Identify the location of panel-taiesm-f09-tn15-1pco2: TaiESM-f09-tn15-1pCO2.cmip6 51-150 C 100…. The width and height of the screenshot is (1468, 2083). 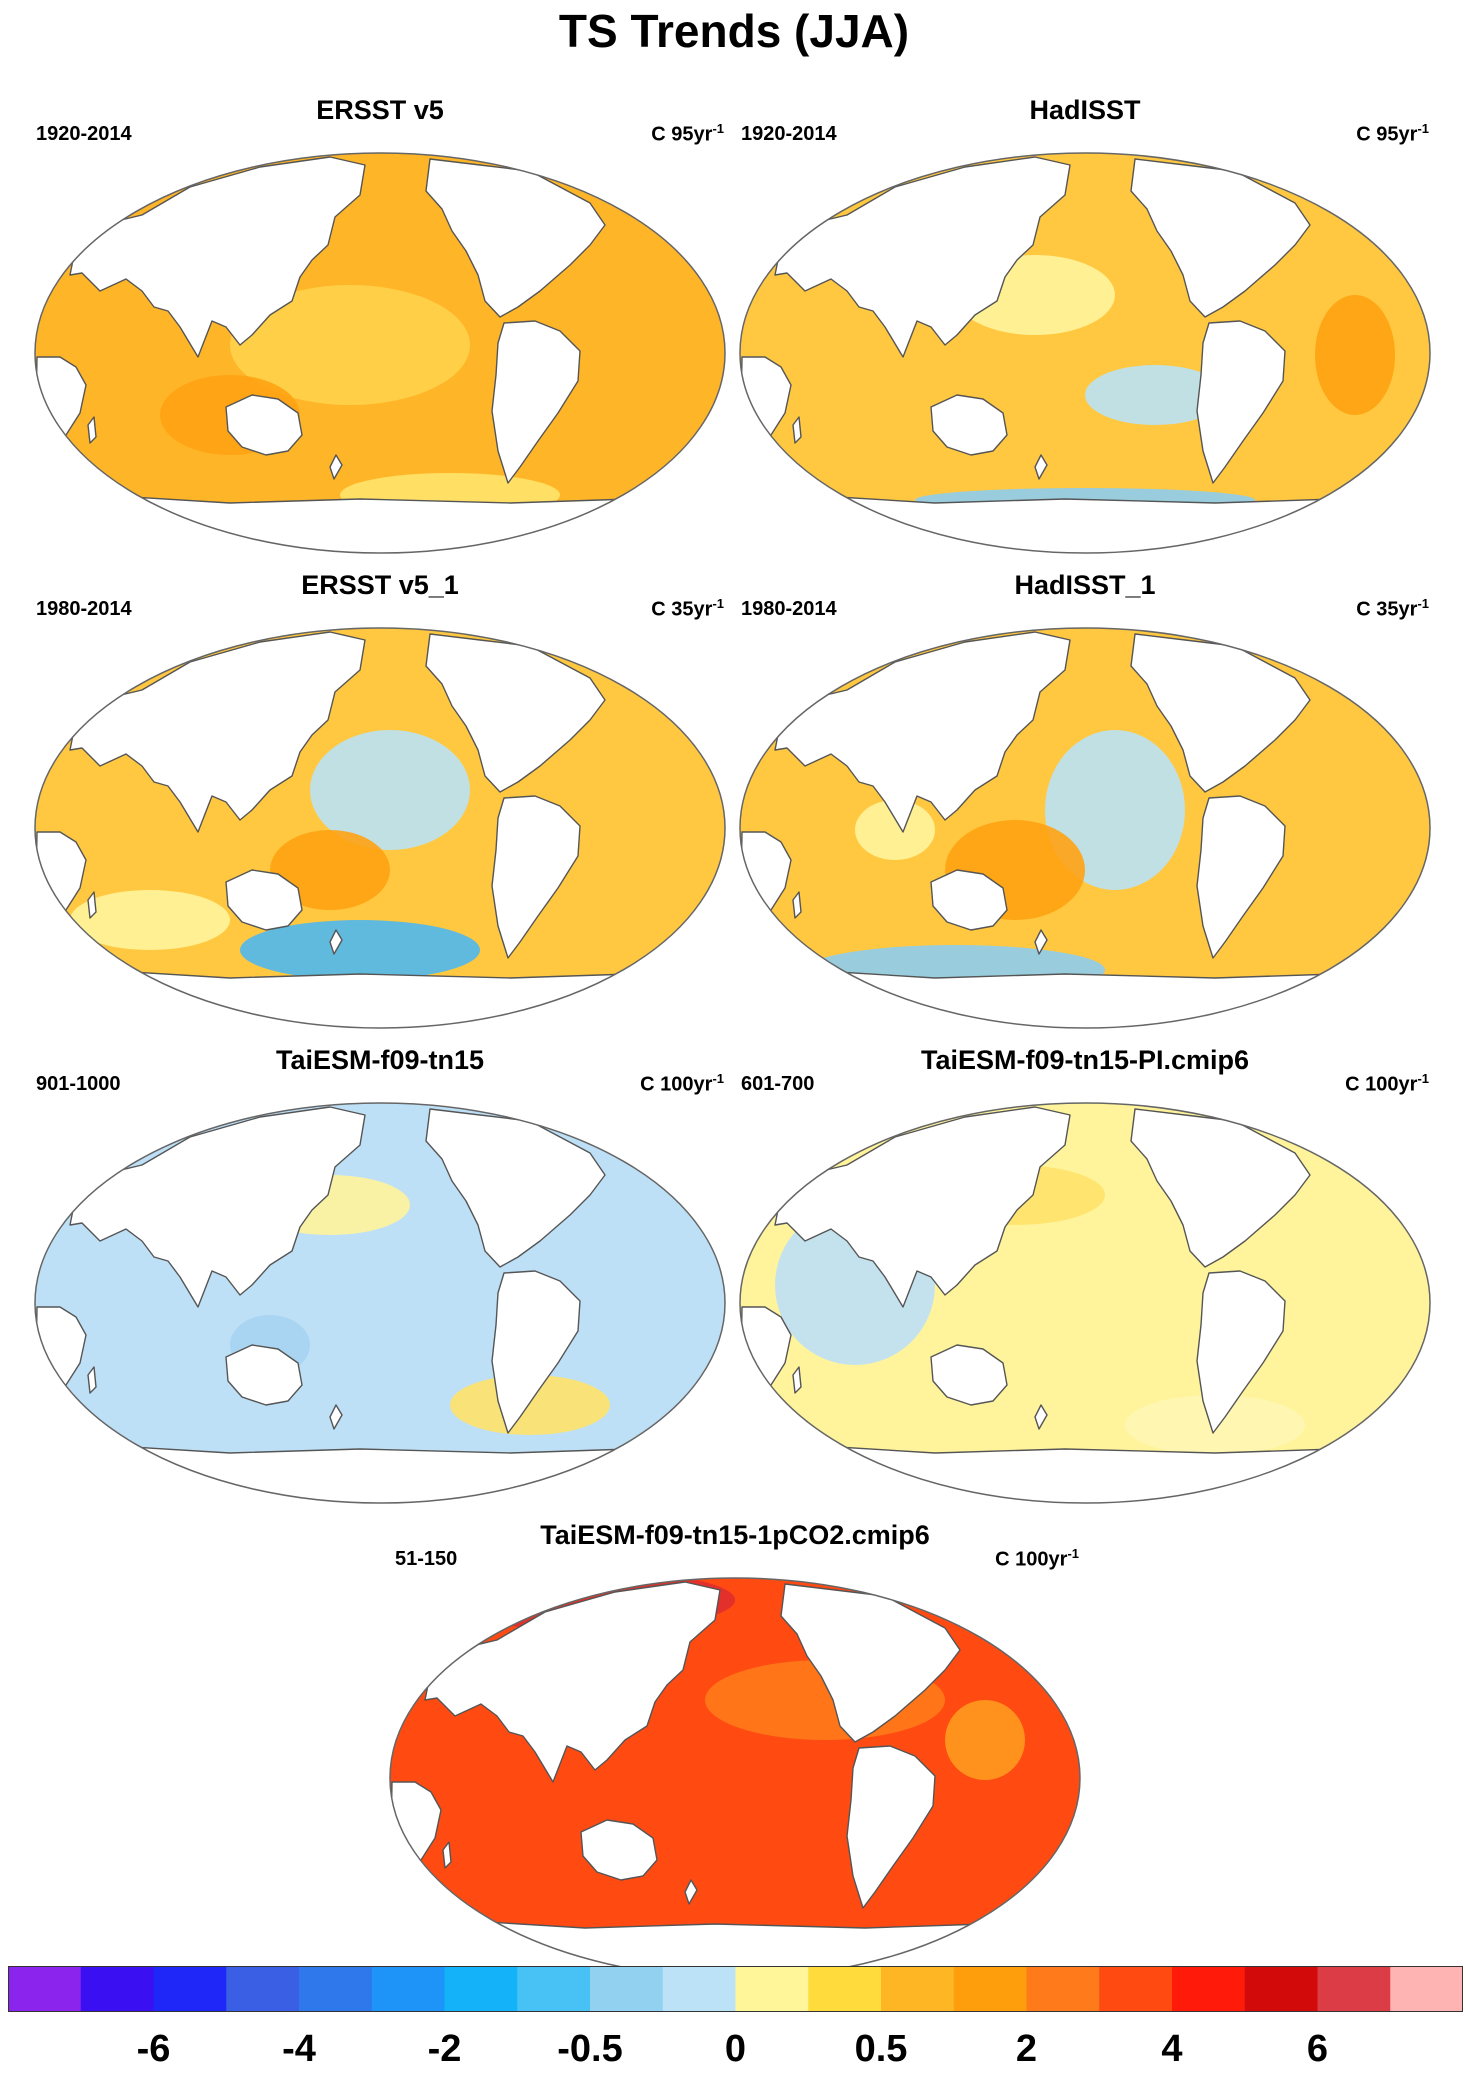
(735, 1755).